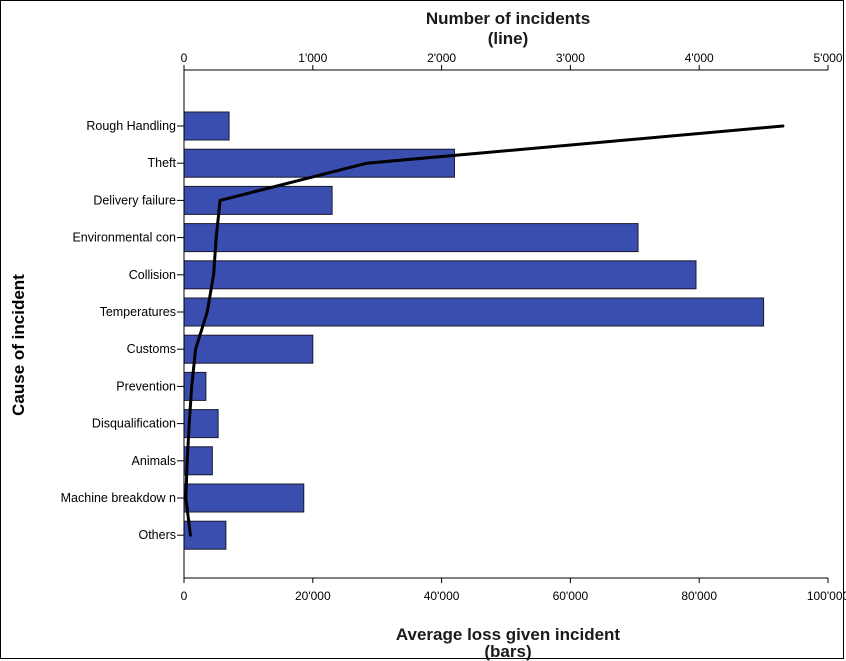 This screenshot has width=846, height=661. I want to click on top-axis-tick-label: 1'000, so click(312, 58).